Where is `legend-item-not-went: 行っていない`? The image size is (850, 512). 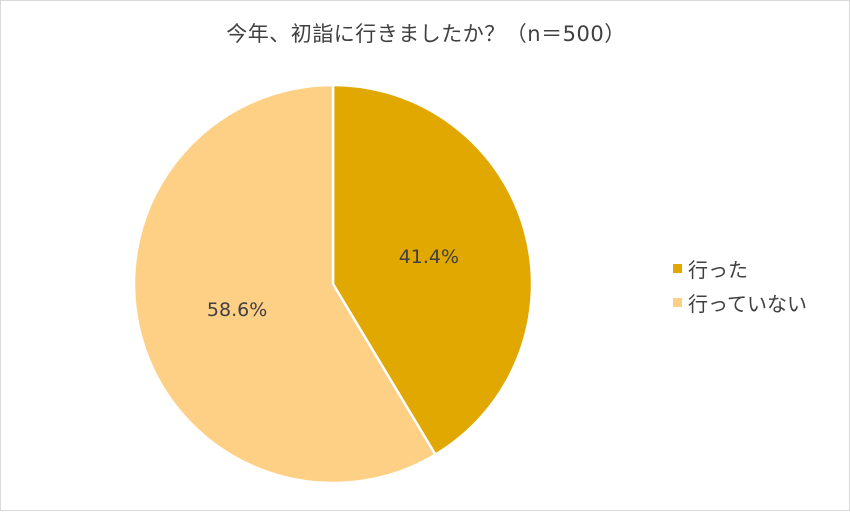
legend-item-not-went: 行っていない is located at coordinates (740, 302).